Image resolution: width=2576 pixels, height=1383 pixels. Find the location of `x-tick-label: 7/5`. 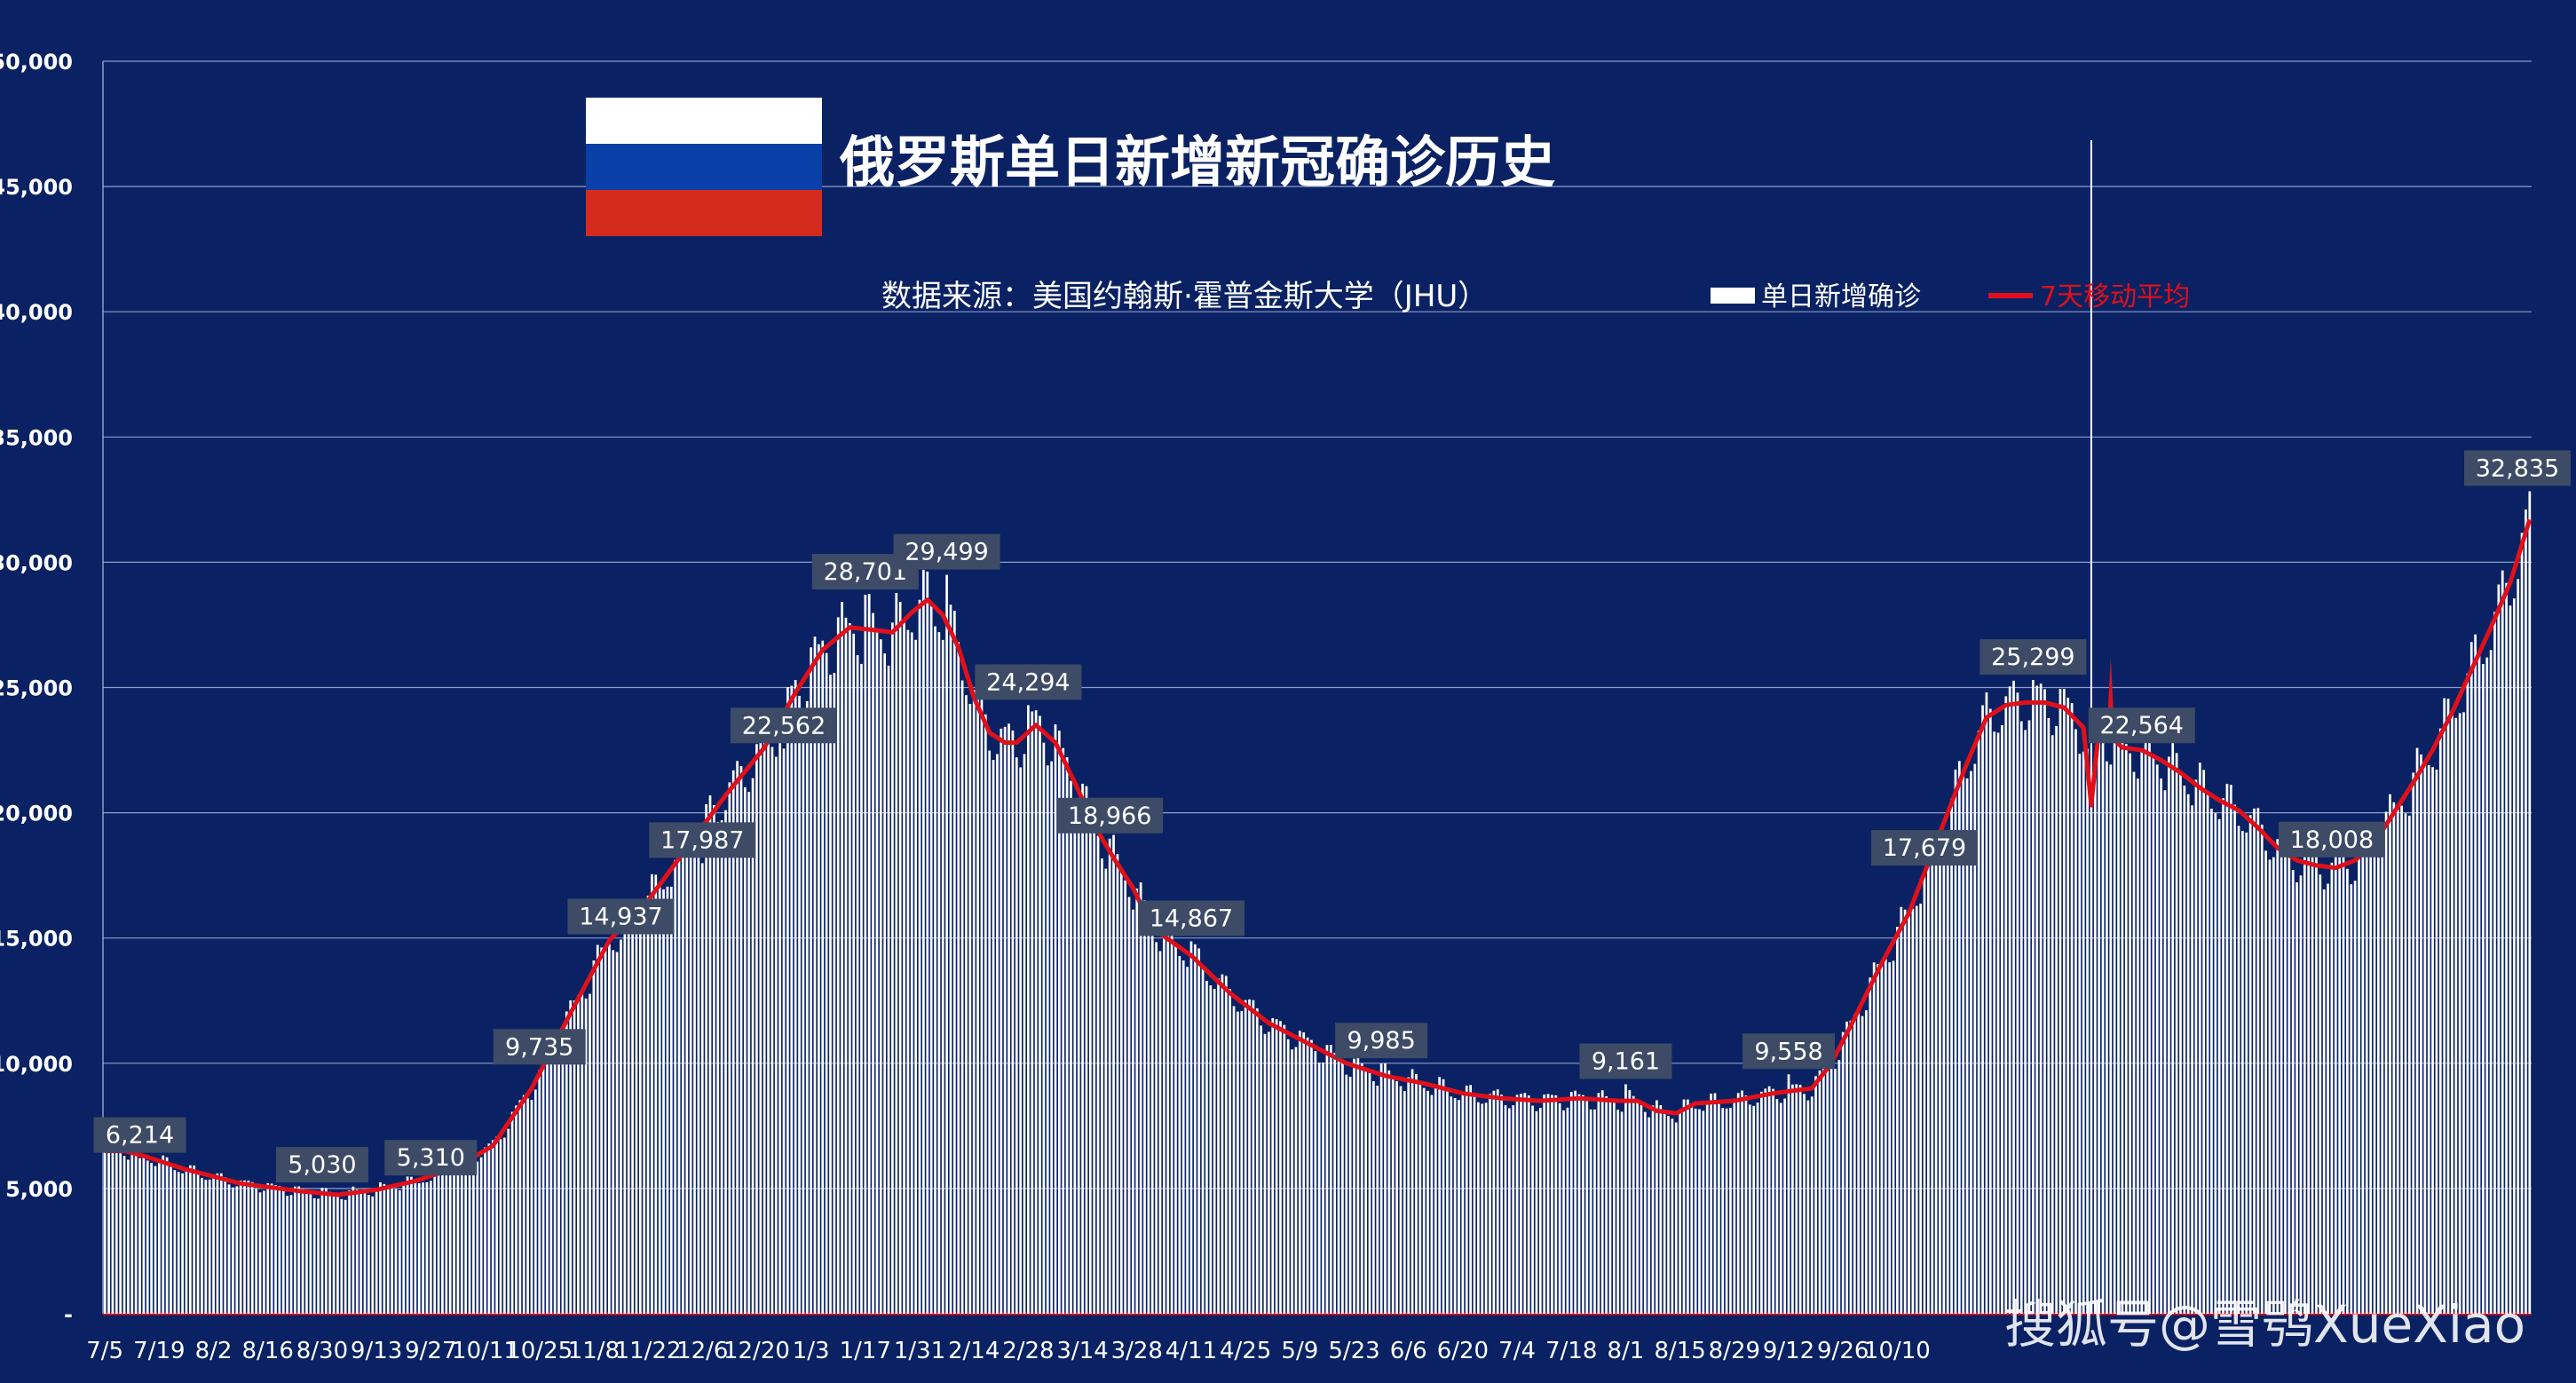

x-tick-label: 7/5 is located at coordinates (104, 1351).